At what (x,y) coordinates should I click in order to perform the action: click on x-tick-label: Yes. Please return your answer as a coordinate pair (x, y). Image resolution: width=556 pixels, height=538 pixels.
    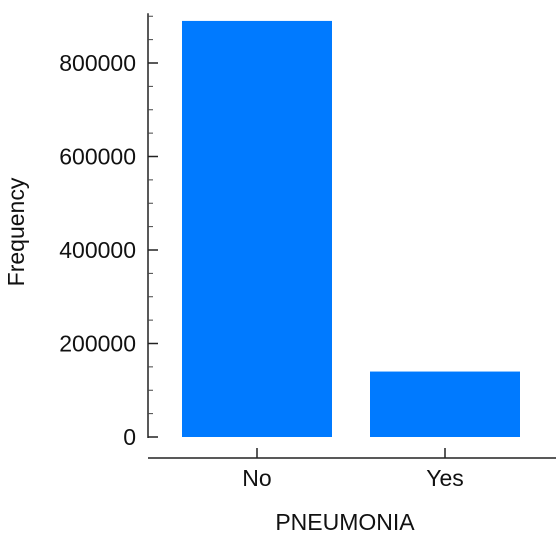
    Looking at the image, I should click on (445, 478).